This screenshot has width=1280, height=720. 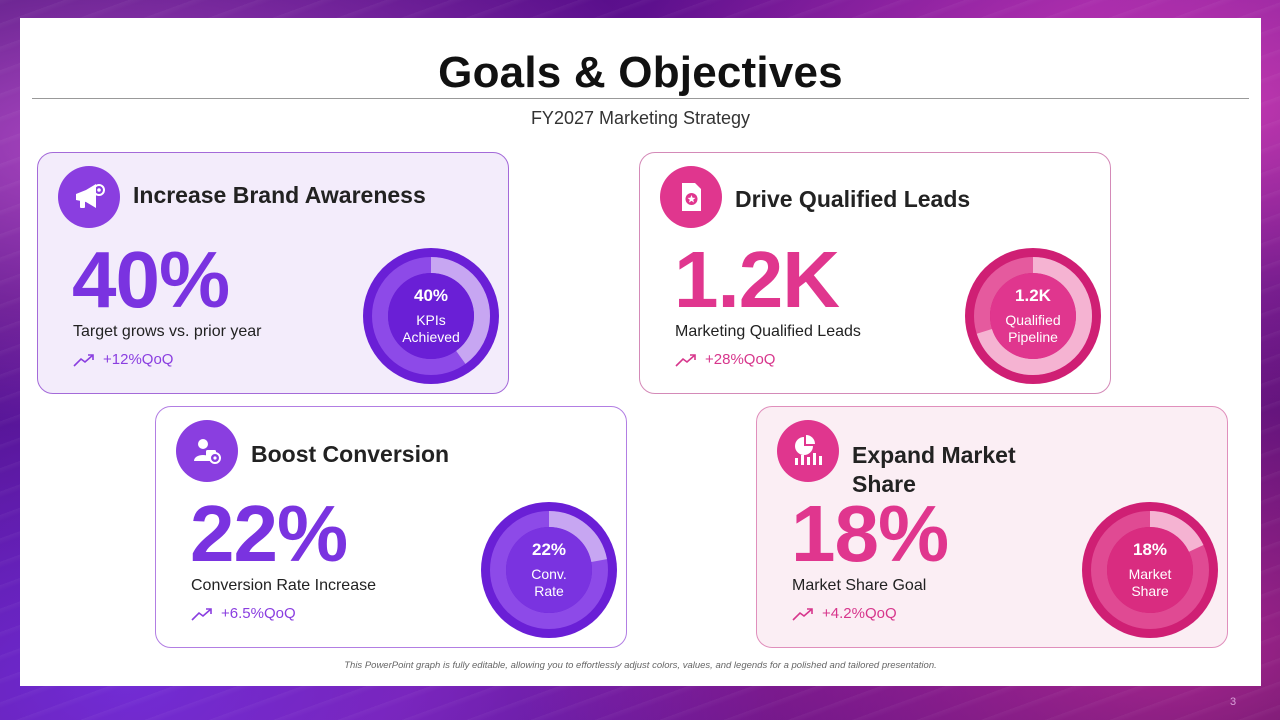 What do you see at coordinates (207, 451) in the screenshot?
I see `user-gear-icon` at bounding box center [207, 451].